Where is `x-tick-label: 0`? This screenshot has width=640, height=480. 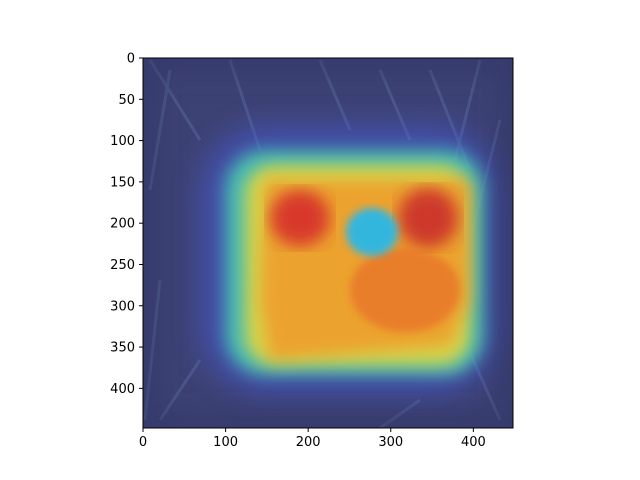 x-tick-label: 0 is located at coordinates (143, 442).